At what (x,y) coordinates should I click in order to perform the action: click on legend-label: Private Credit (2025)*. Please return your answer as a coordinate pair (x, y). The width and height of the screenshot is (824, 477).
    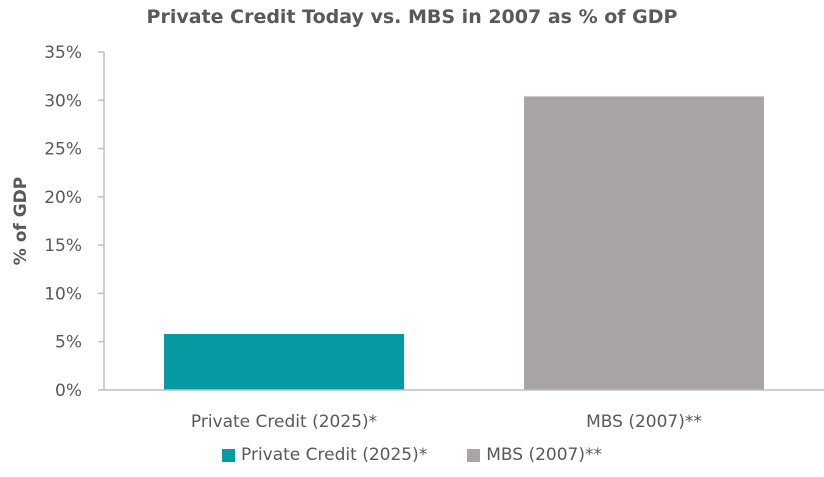
    Looking at the image, I should click on (334, 455).